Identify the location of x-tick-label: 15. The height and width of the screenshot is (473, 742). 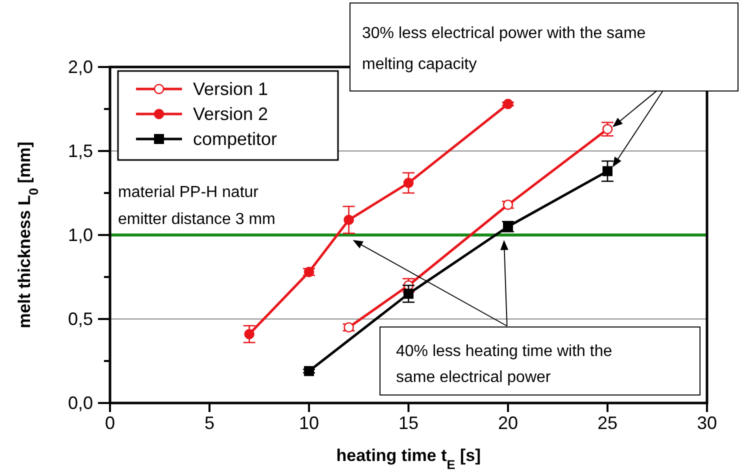
(408, 423).